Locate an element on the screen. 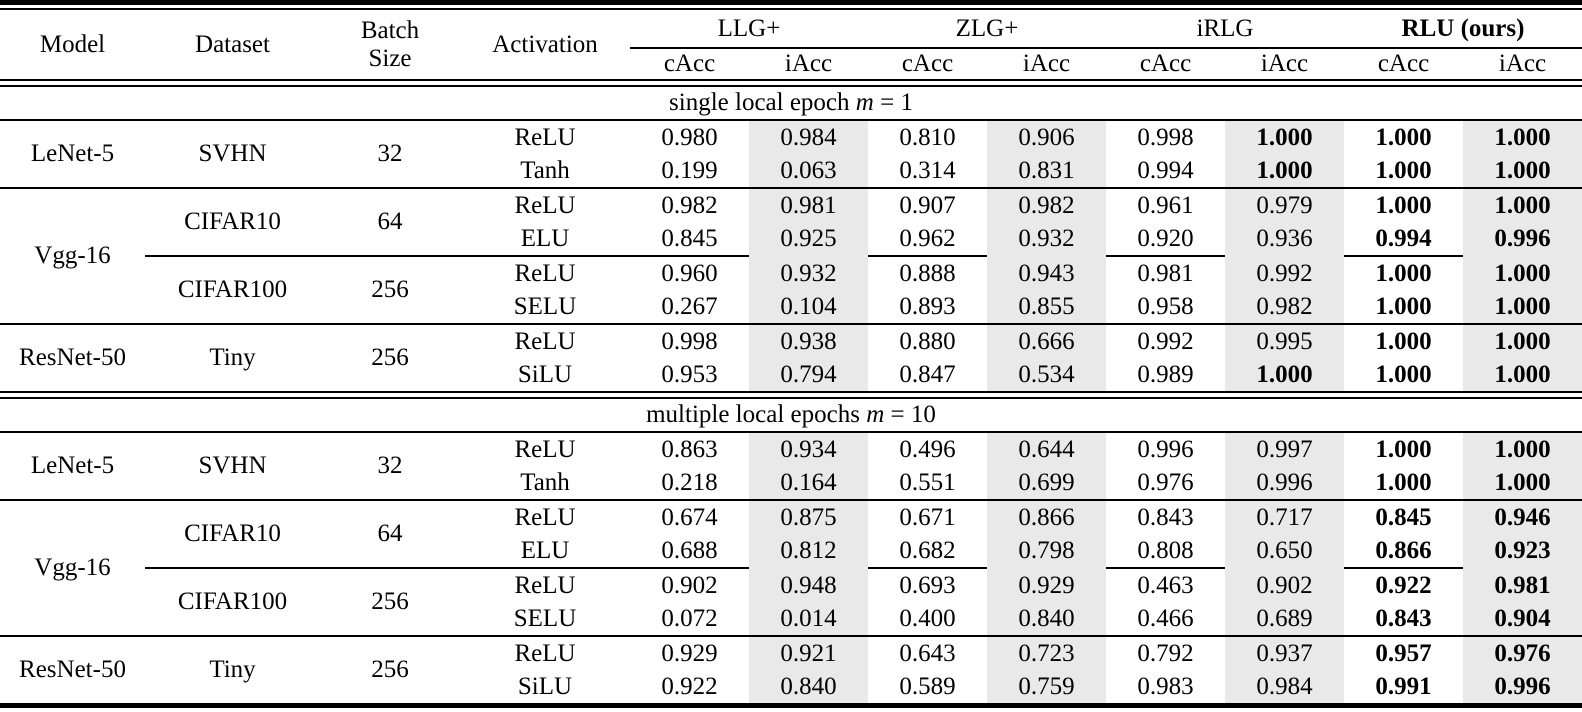  metric-cell: 0.199 is located at coordinates (689, 170).